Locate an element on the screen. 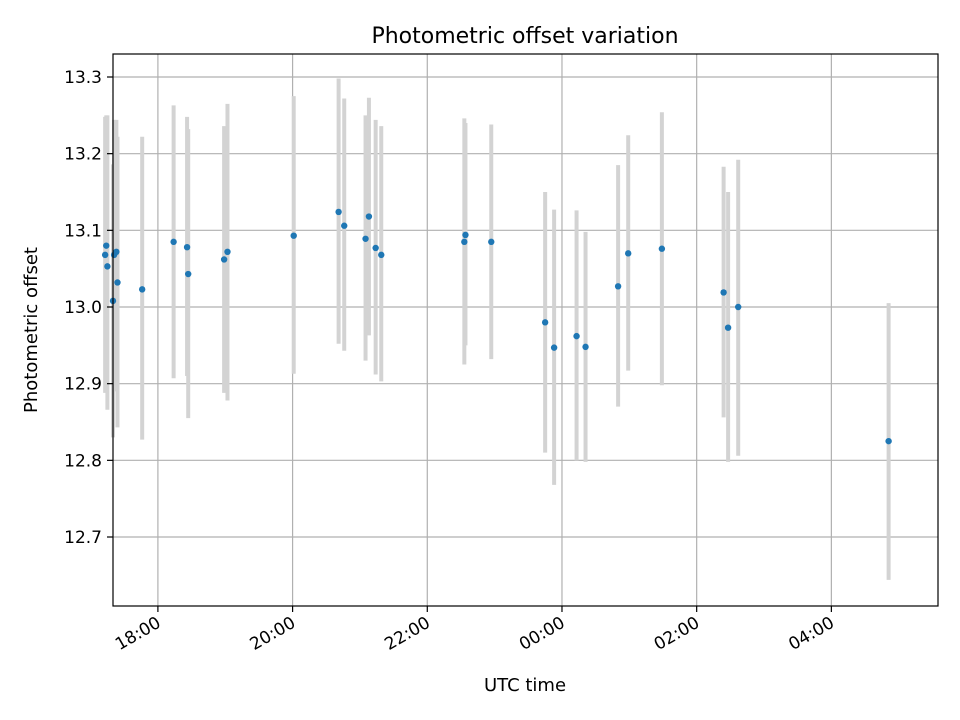  y-tick-label: 13.3 is located at coordinates (83, 78).